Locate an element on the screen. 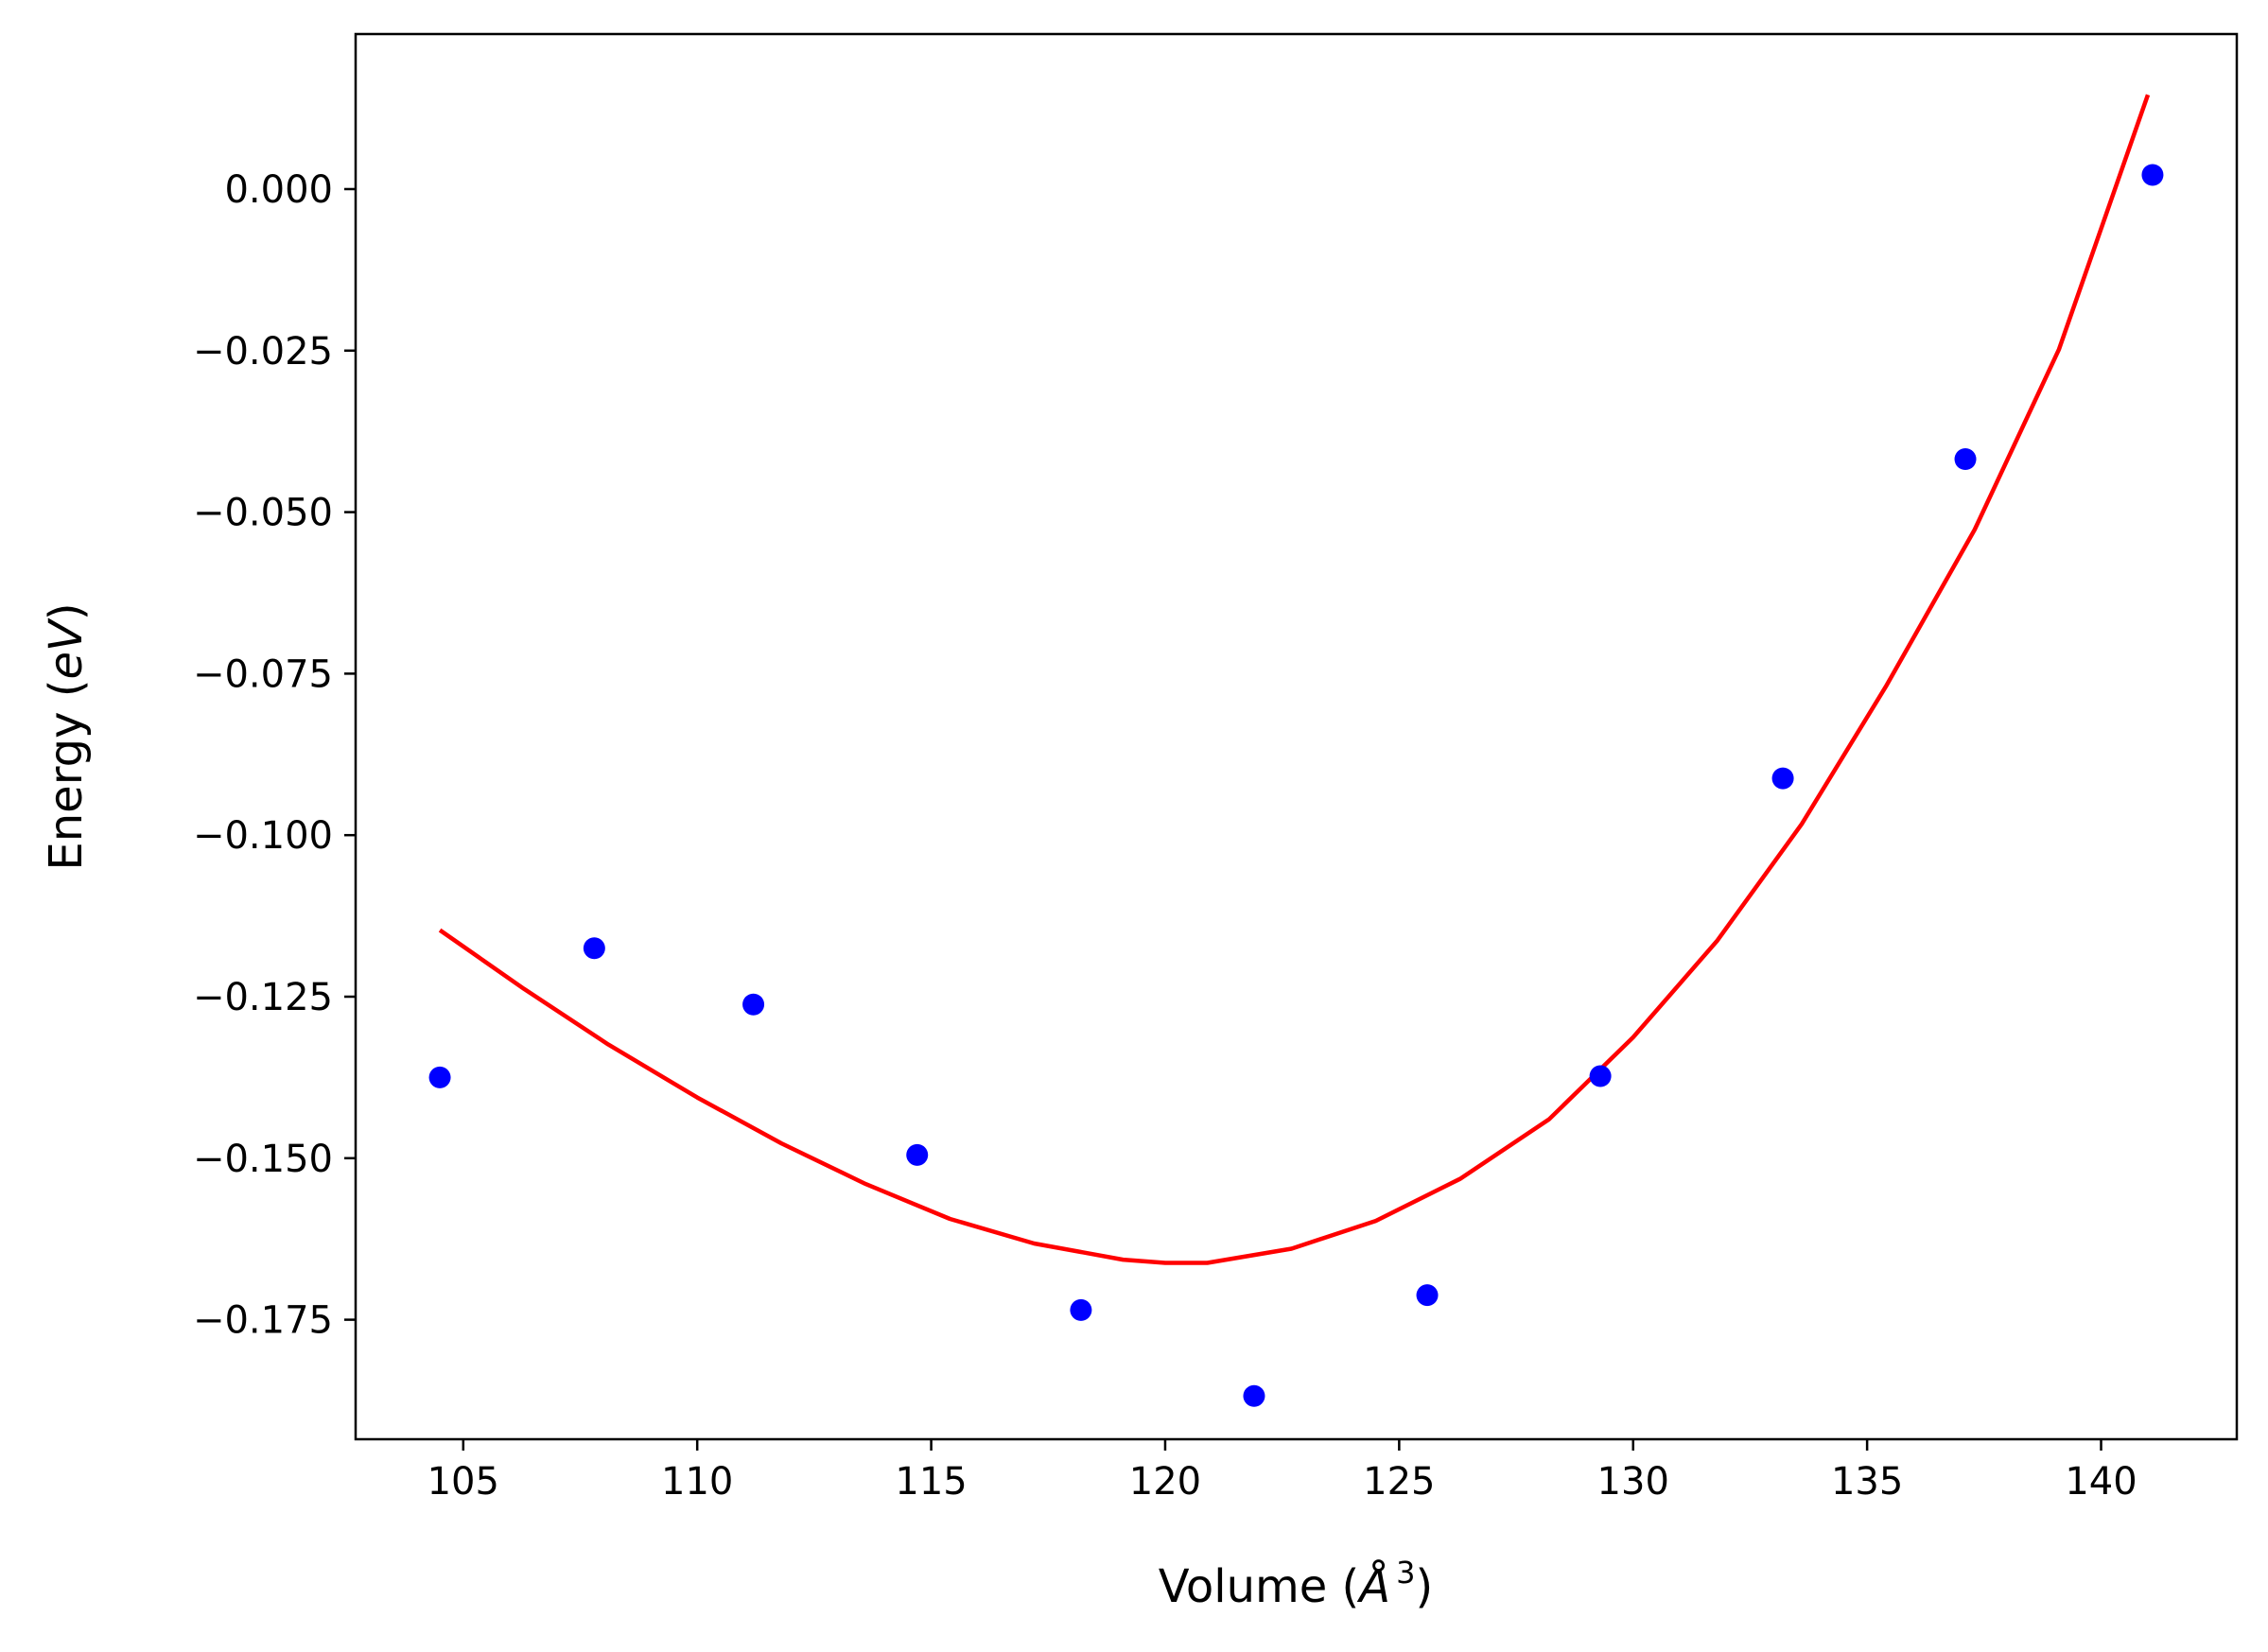 This screenshot has height=1652, width=2268. y-tick-label: −0.075 is located at coordinates (263, 674).